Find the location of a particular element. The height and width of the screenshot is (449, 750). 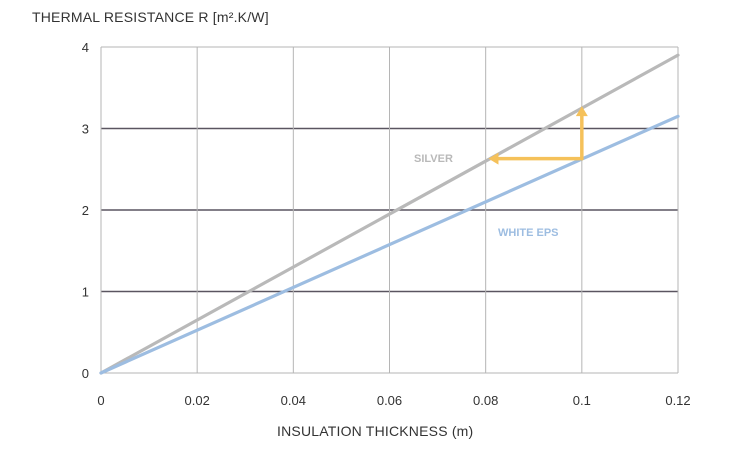

x-tick-label: 0.06 is located at coordinates (389, 400).